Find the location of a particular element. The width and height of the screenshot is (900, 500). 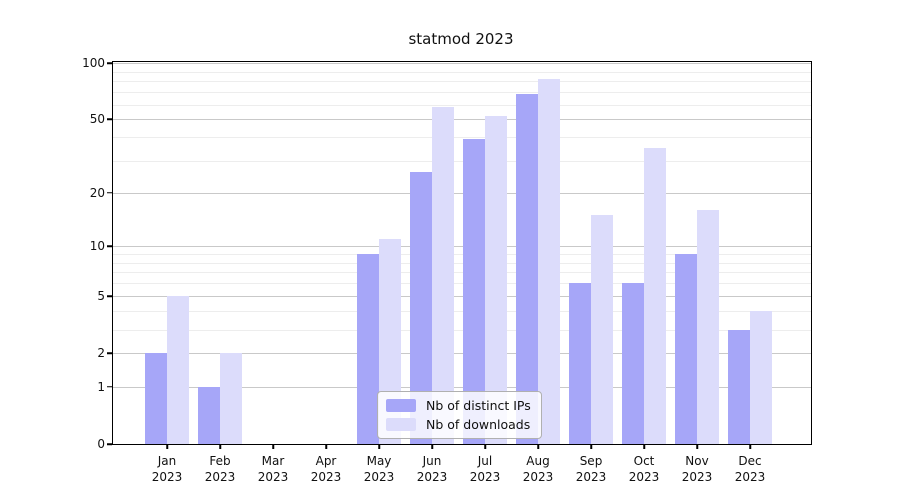

x-axis-tick-label: Apr 2023 is located at coordinates (326, 469).